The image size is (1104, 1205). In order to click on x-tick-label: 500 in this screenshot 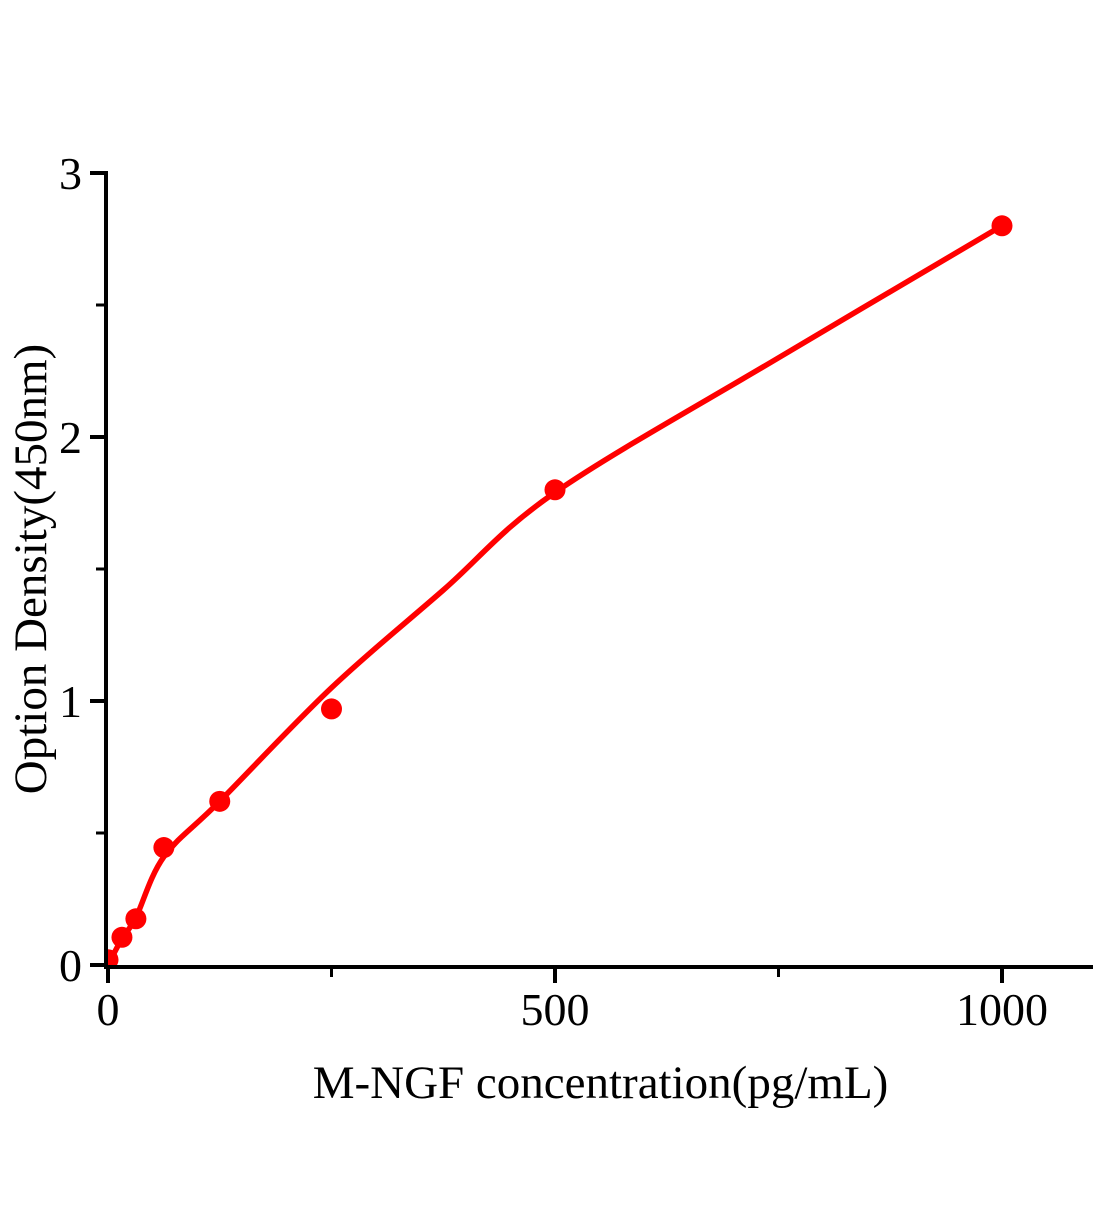, I will do `click(555, 1009)`.